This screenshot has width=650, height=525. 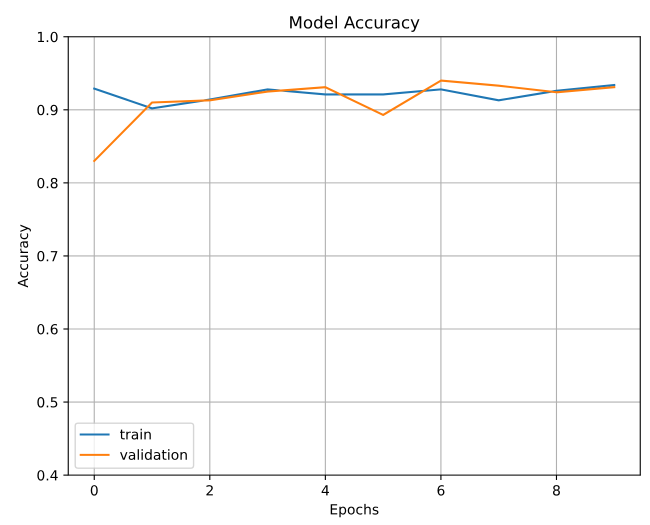 What do you see at coordinates (47, 475) in the screenshot?
I see `y-tick-label: 0.4` at bounding box center [47, 475].